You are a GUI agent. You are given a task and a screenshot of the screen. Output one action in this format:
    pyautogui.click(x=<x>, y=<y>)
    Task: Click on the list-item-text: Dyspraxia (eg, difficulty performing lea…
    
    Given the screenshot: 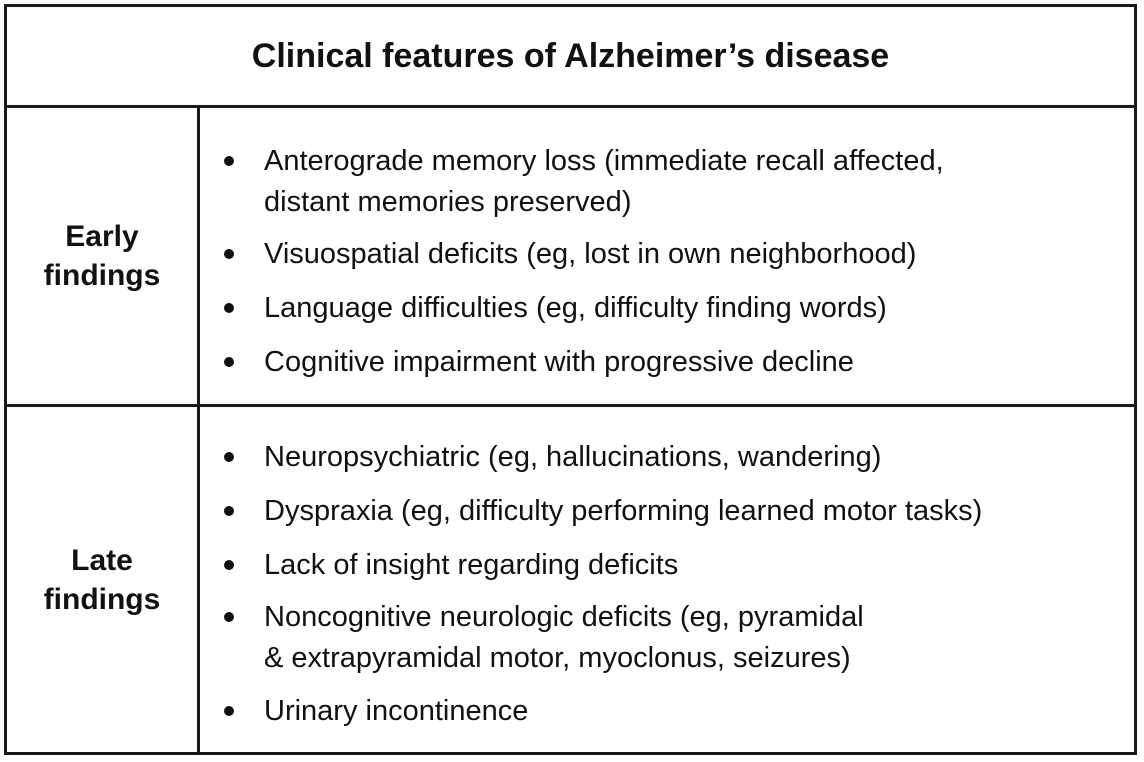 What is the action you would take?
    pyautogui.click(x=623, y=511)
    